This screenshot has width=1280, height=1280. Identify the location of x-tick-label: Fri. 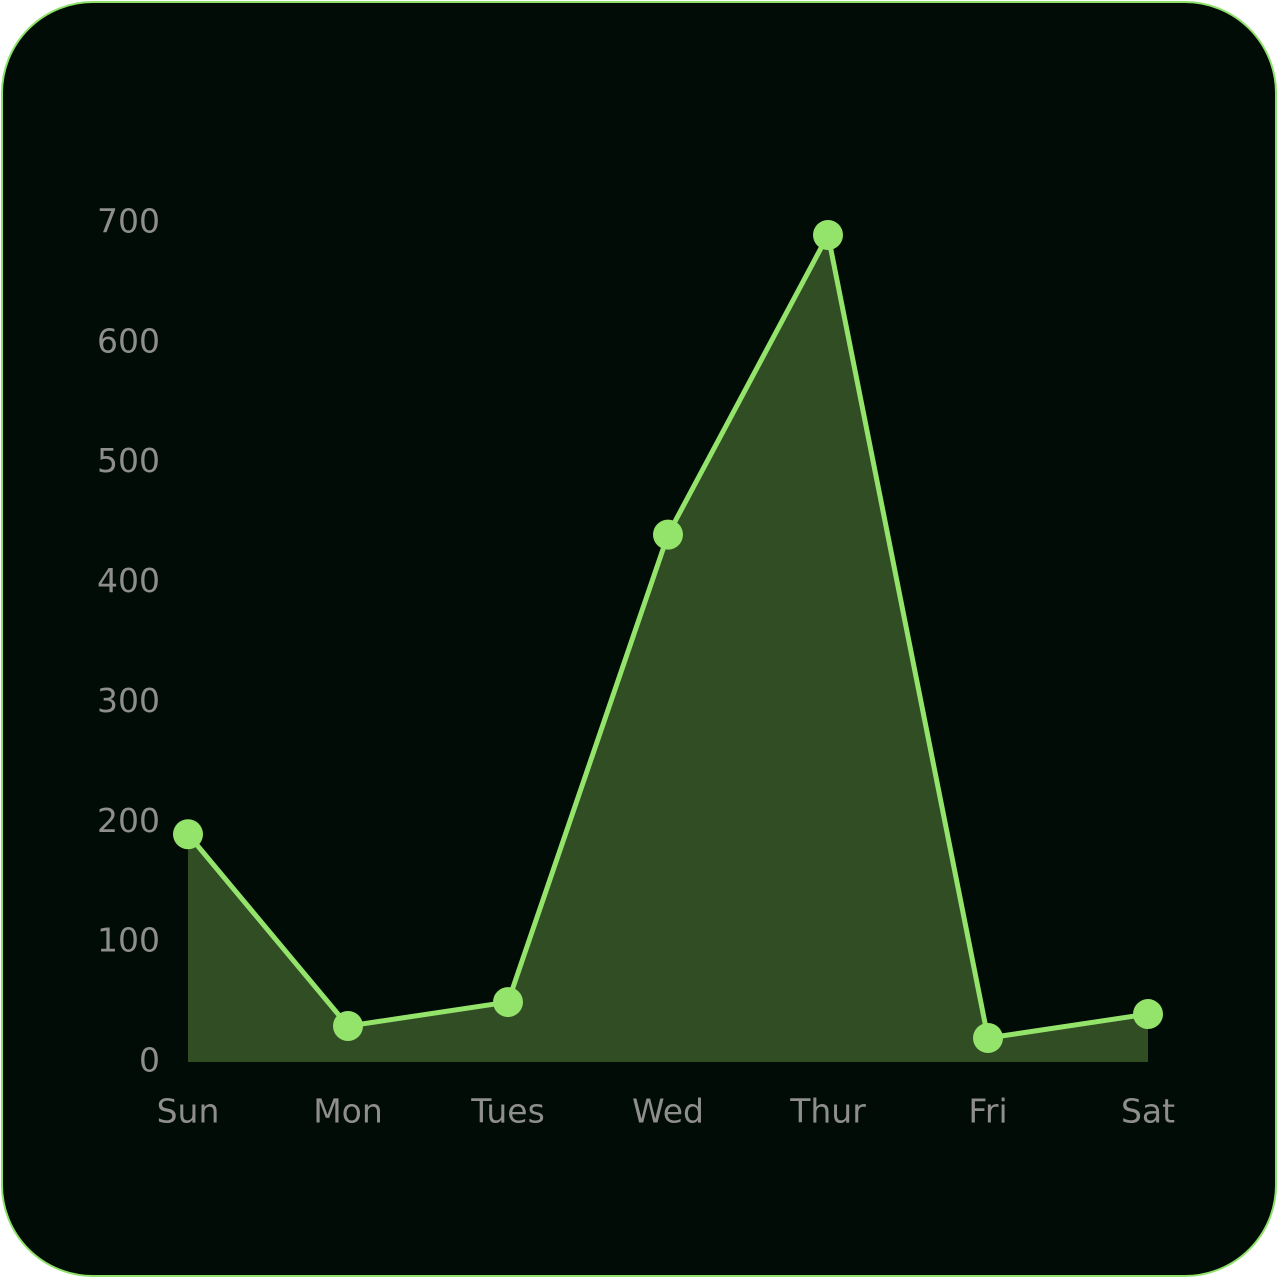
(987, 1111).